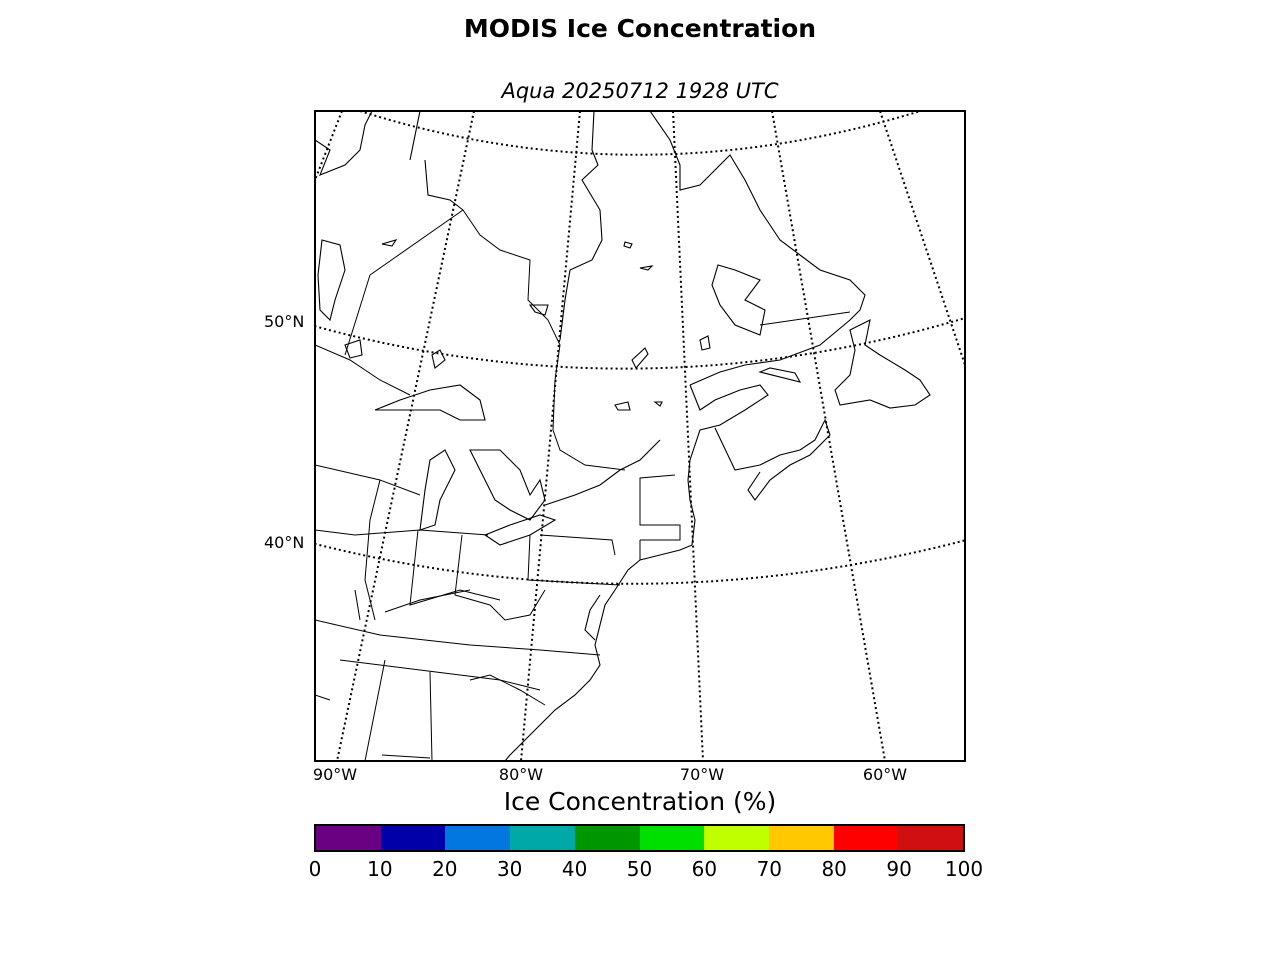 This screenshot has width=1280, height=960. Describe the element at coordinates (834, 869) in the screenshot. I see `colorbar-tick-label: 80` at that location.